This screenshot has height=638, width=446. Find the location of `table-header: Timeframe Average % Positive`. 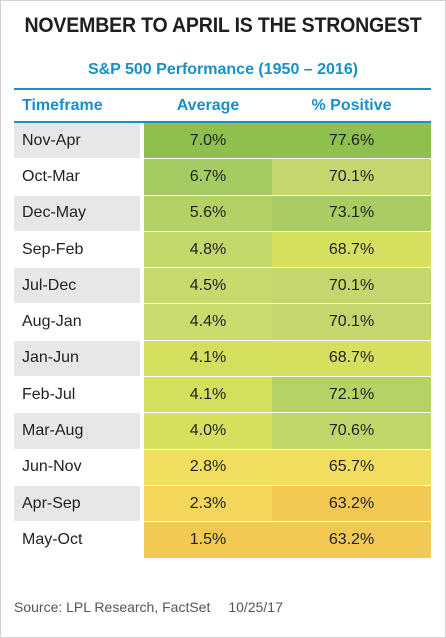

table-header: Timeframe Average % Positive is located at coordinates (222, 105).